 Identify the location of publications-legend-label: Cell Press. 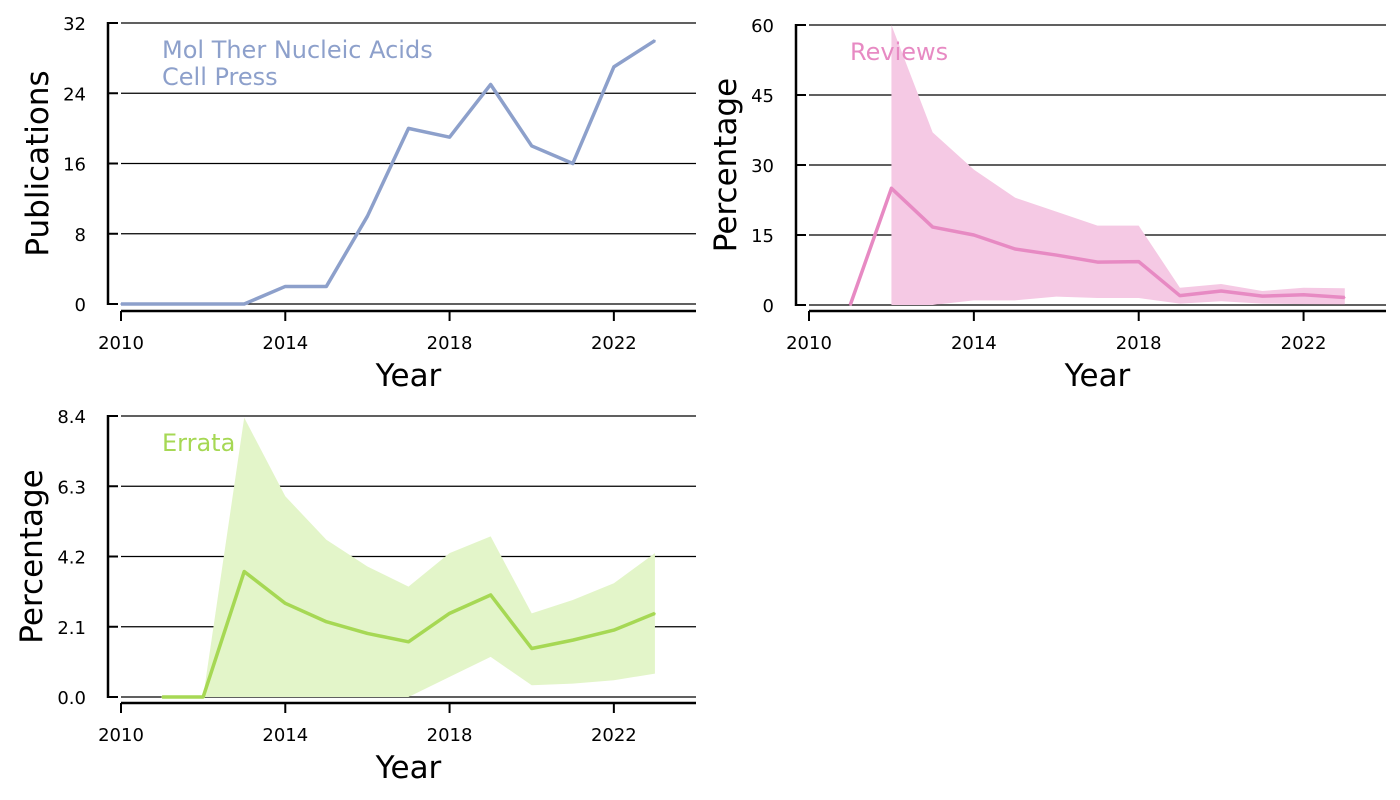
(220, 77).